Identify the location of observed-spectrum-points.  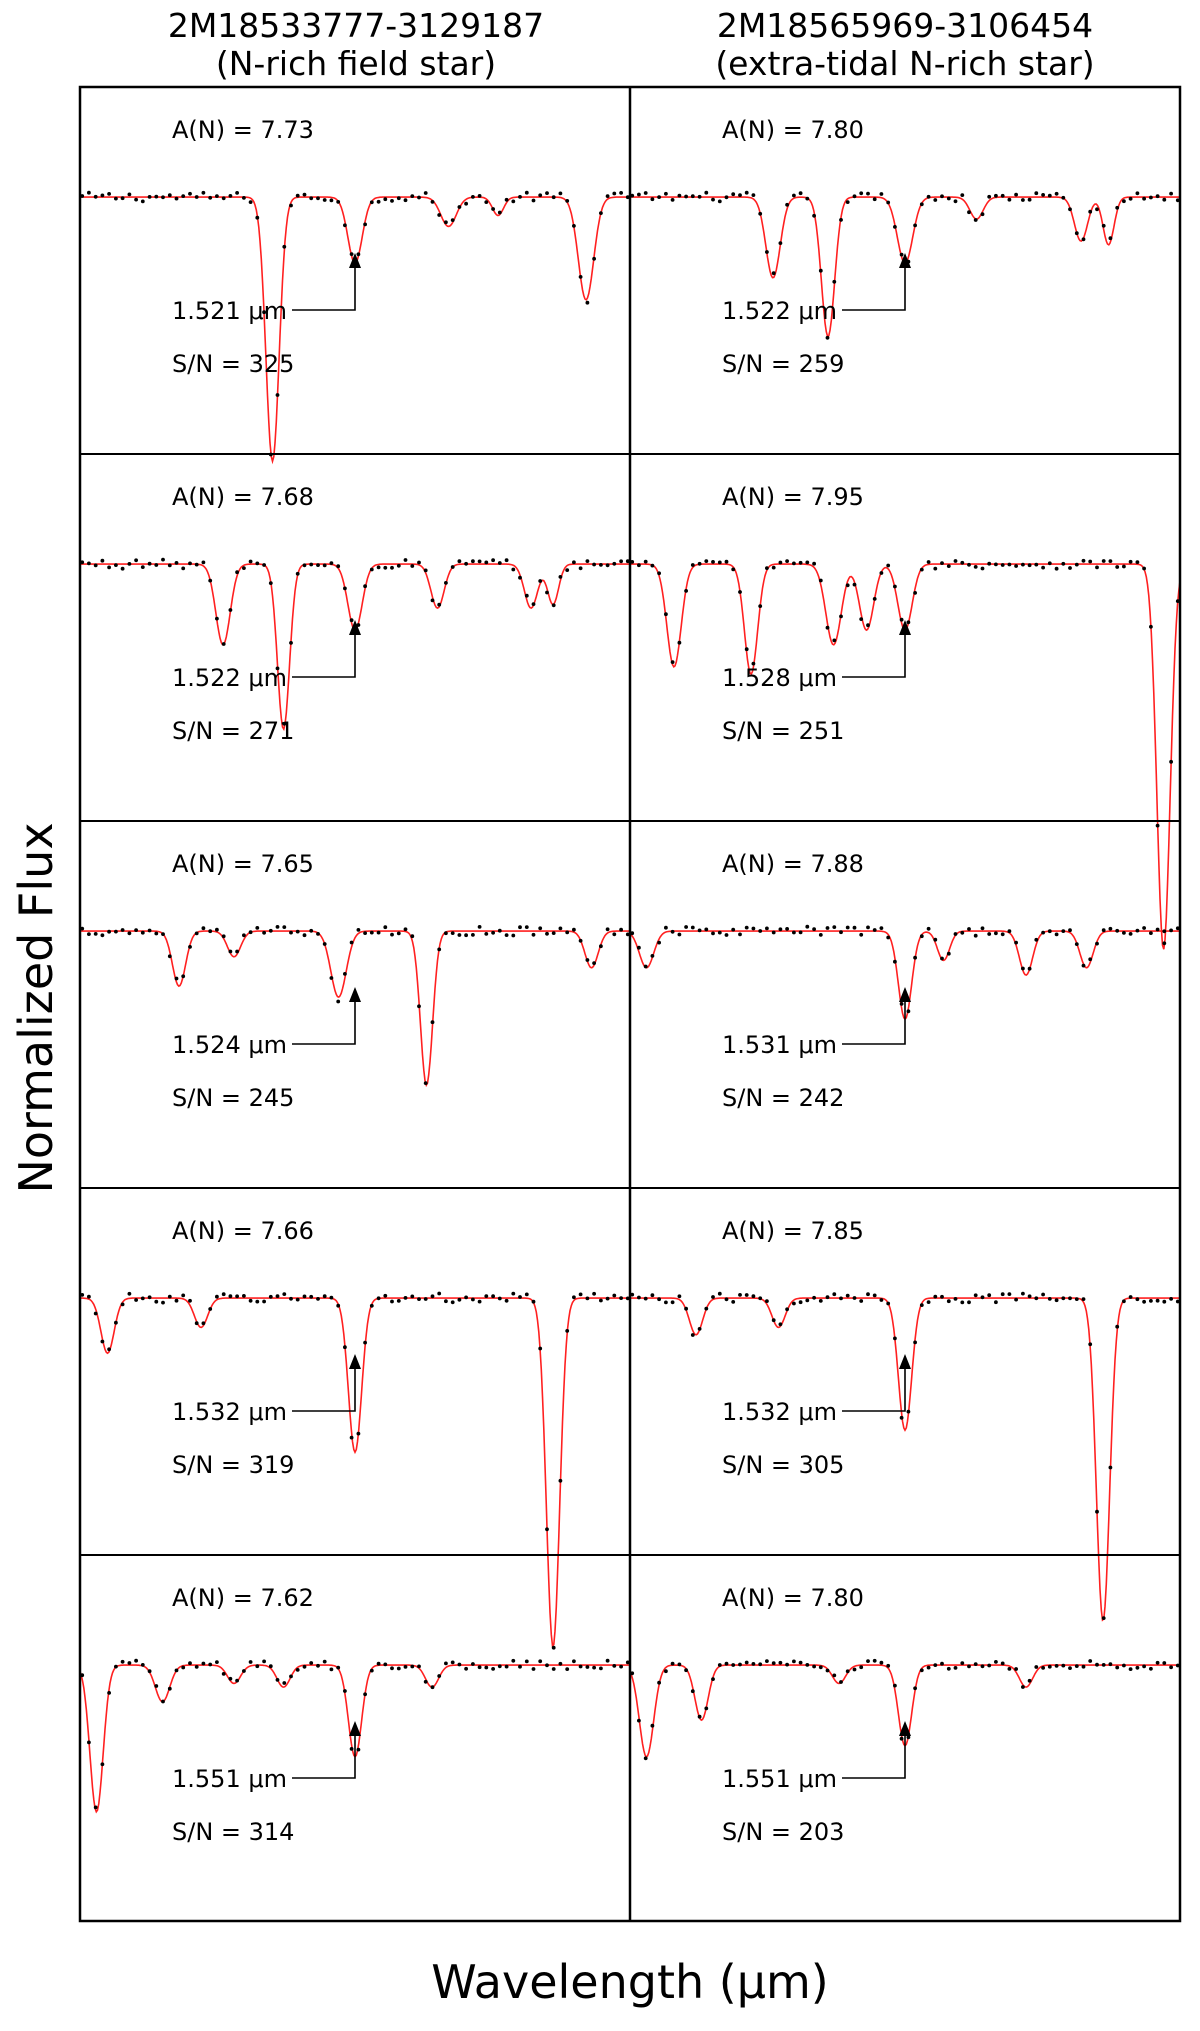
(355, 1005).